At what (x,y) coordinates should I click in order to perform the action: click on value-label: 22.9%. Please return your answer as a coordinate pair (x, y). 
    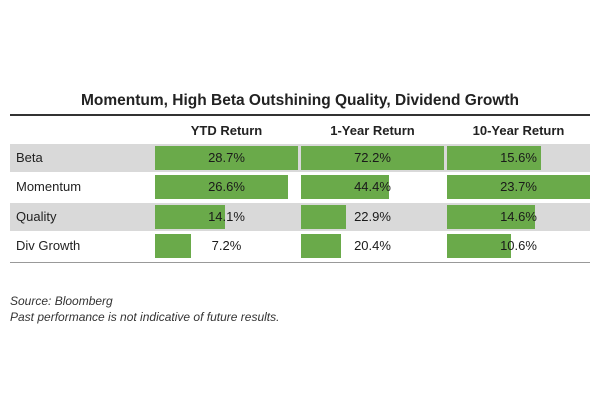
    Looking at the image, I should click on (372, 216).